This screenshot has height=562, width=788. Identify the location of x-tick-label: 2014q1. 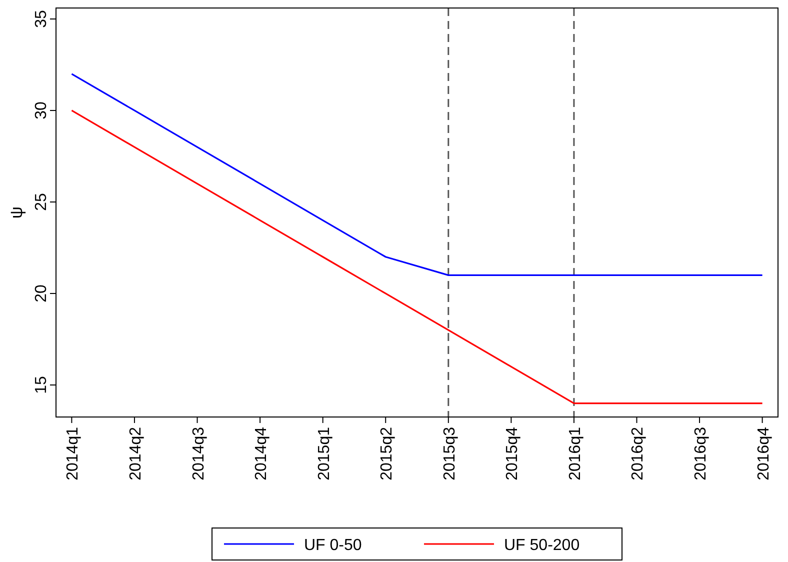
(73, 453).